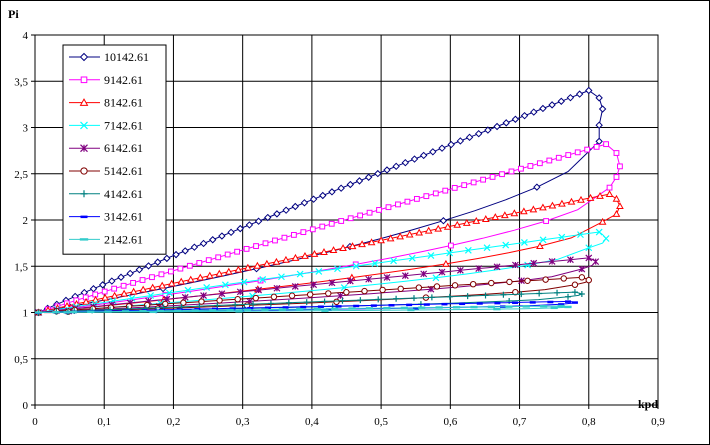 The height and width of the screenshot is (445, 710). What do you see at coordinates (123, 217) in the screenshot?
I see `legend-label: 3142.61` at bounding box center [123, 217].